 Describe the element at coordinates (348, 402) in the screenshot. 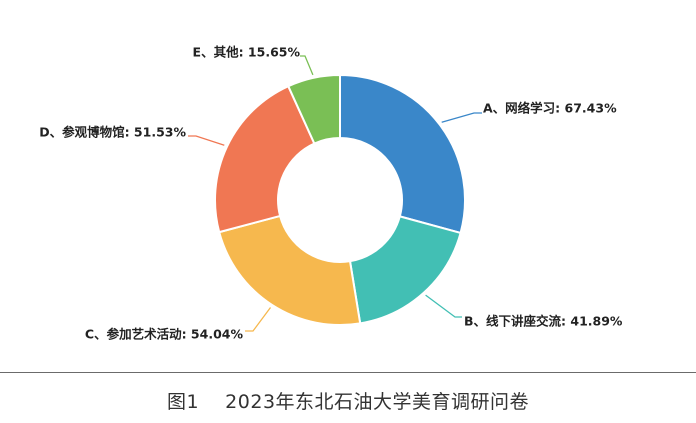

I see `figure-caption: 图1 2023年东北石油大学美育调研问卷` at that location.